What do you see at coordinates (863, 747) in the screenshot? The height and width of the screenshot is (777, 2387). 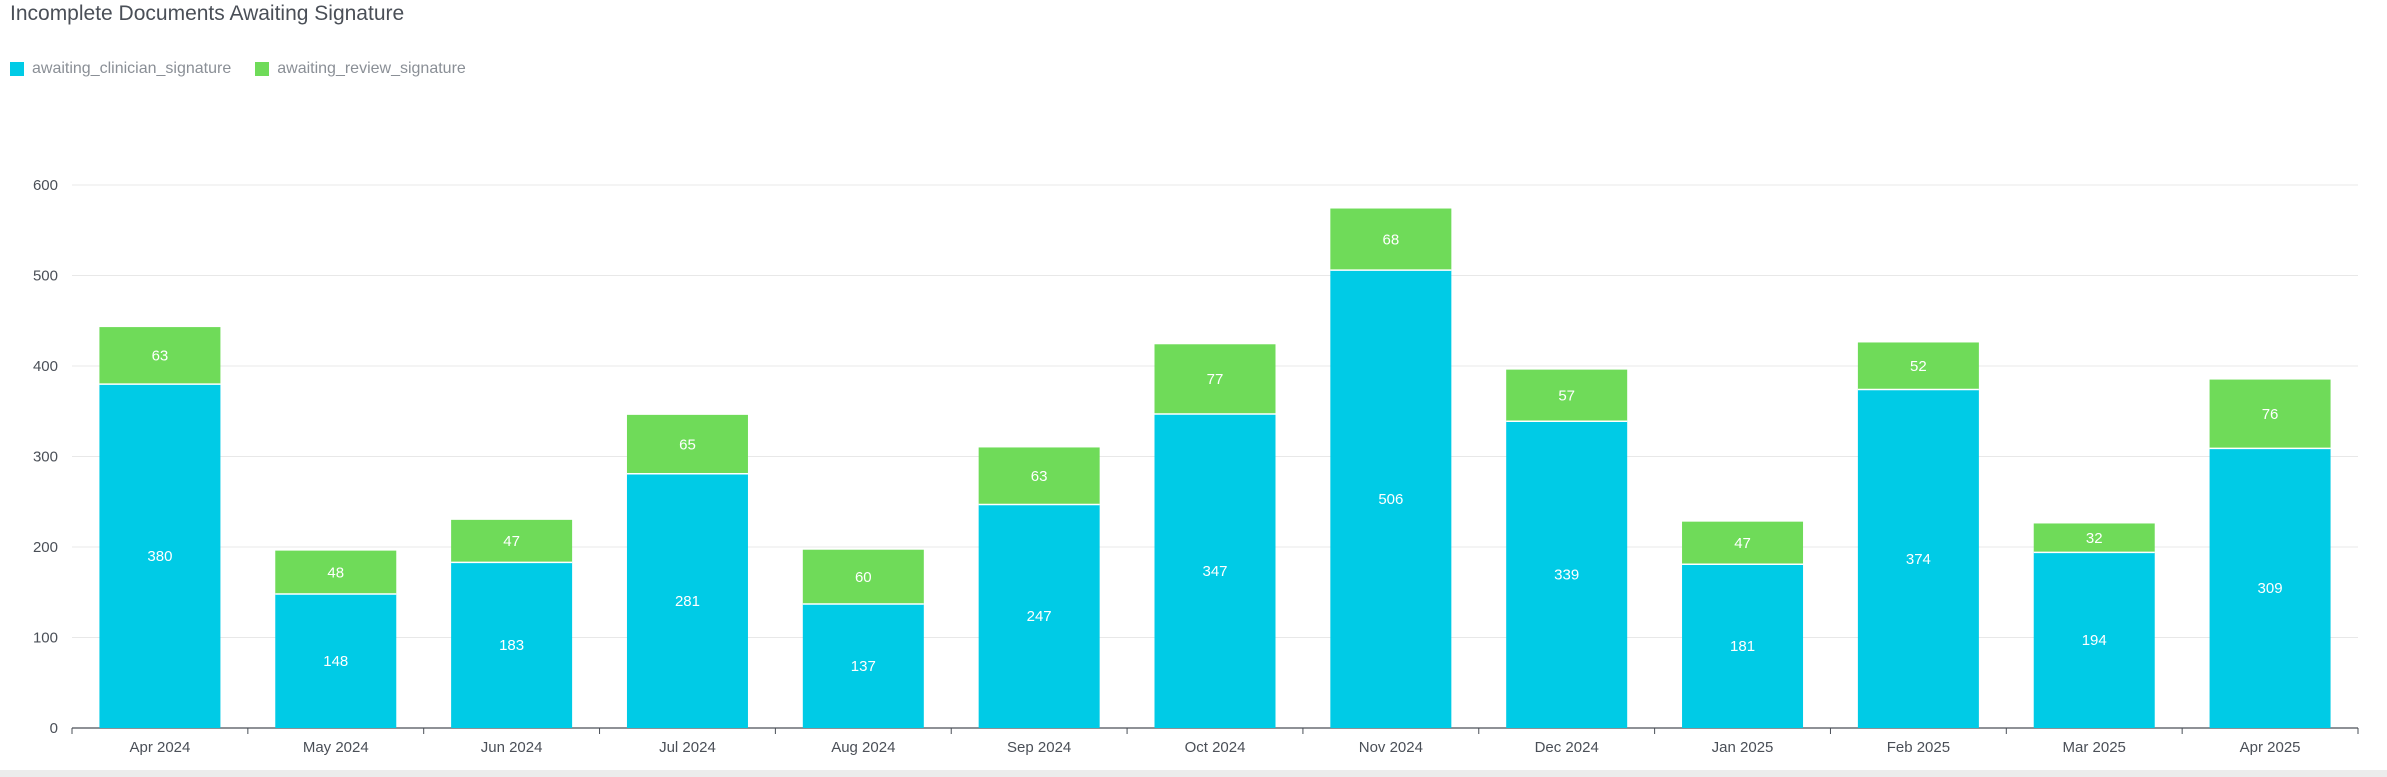 I see `x-tick-label-4: Aug 2024` at bounding box center [863, 747].